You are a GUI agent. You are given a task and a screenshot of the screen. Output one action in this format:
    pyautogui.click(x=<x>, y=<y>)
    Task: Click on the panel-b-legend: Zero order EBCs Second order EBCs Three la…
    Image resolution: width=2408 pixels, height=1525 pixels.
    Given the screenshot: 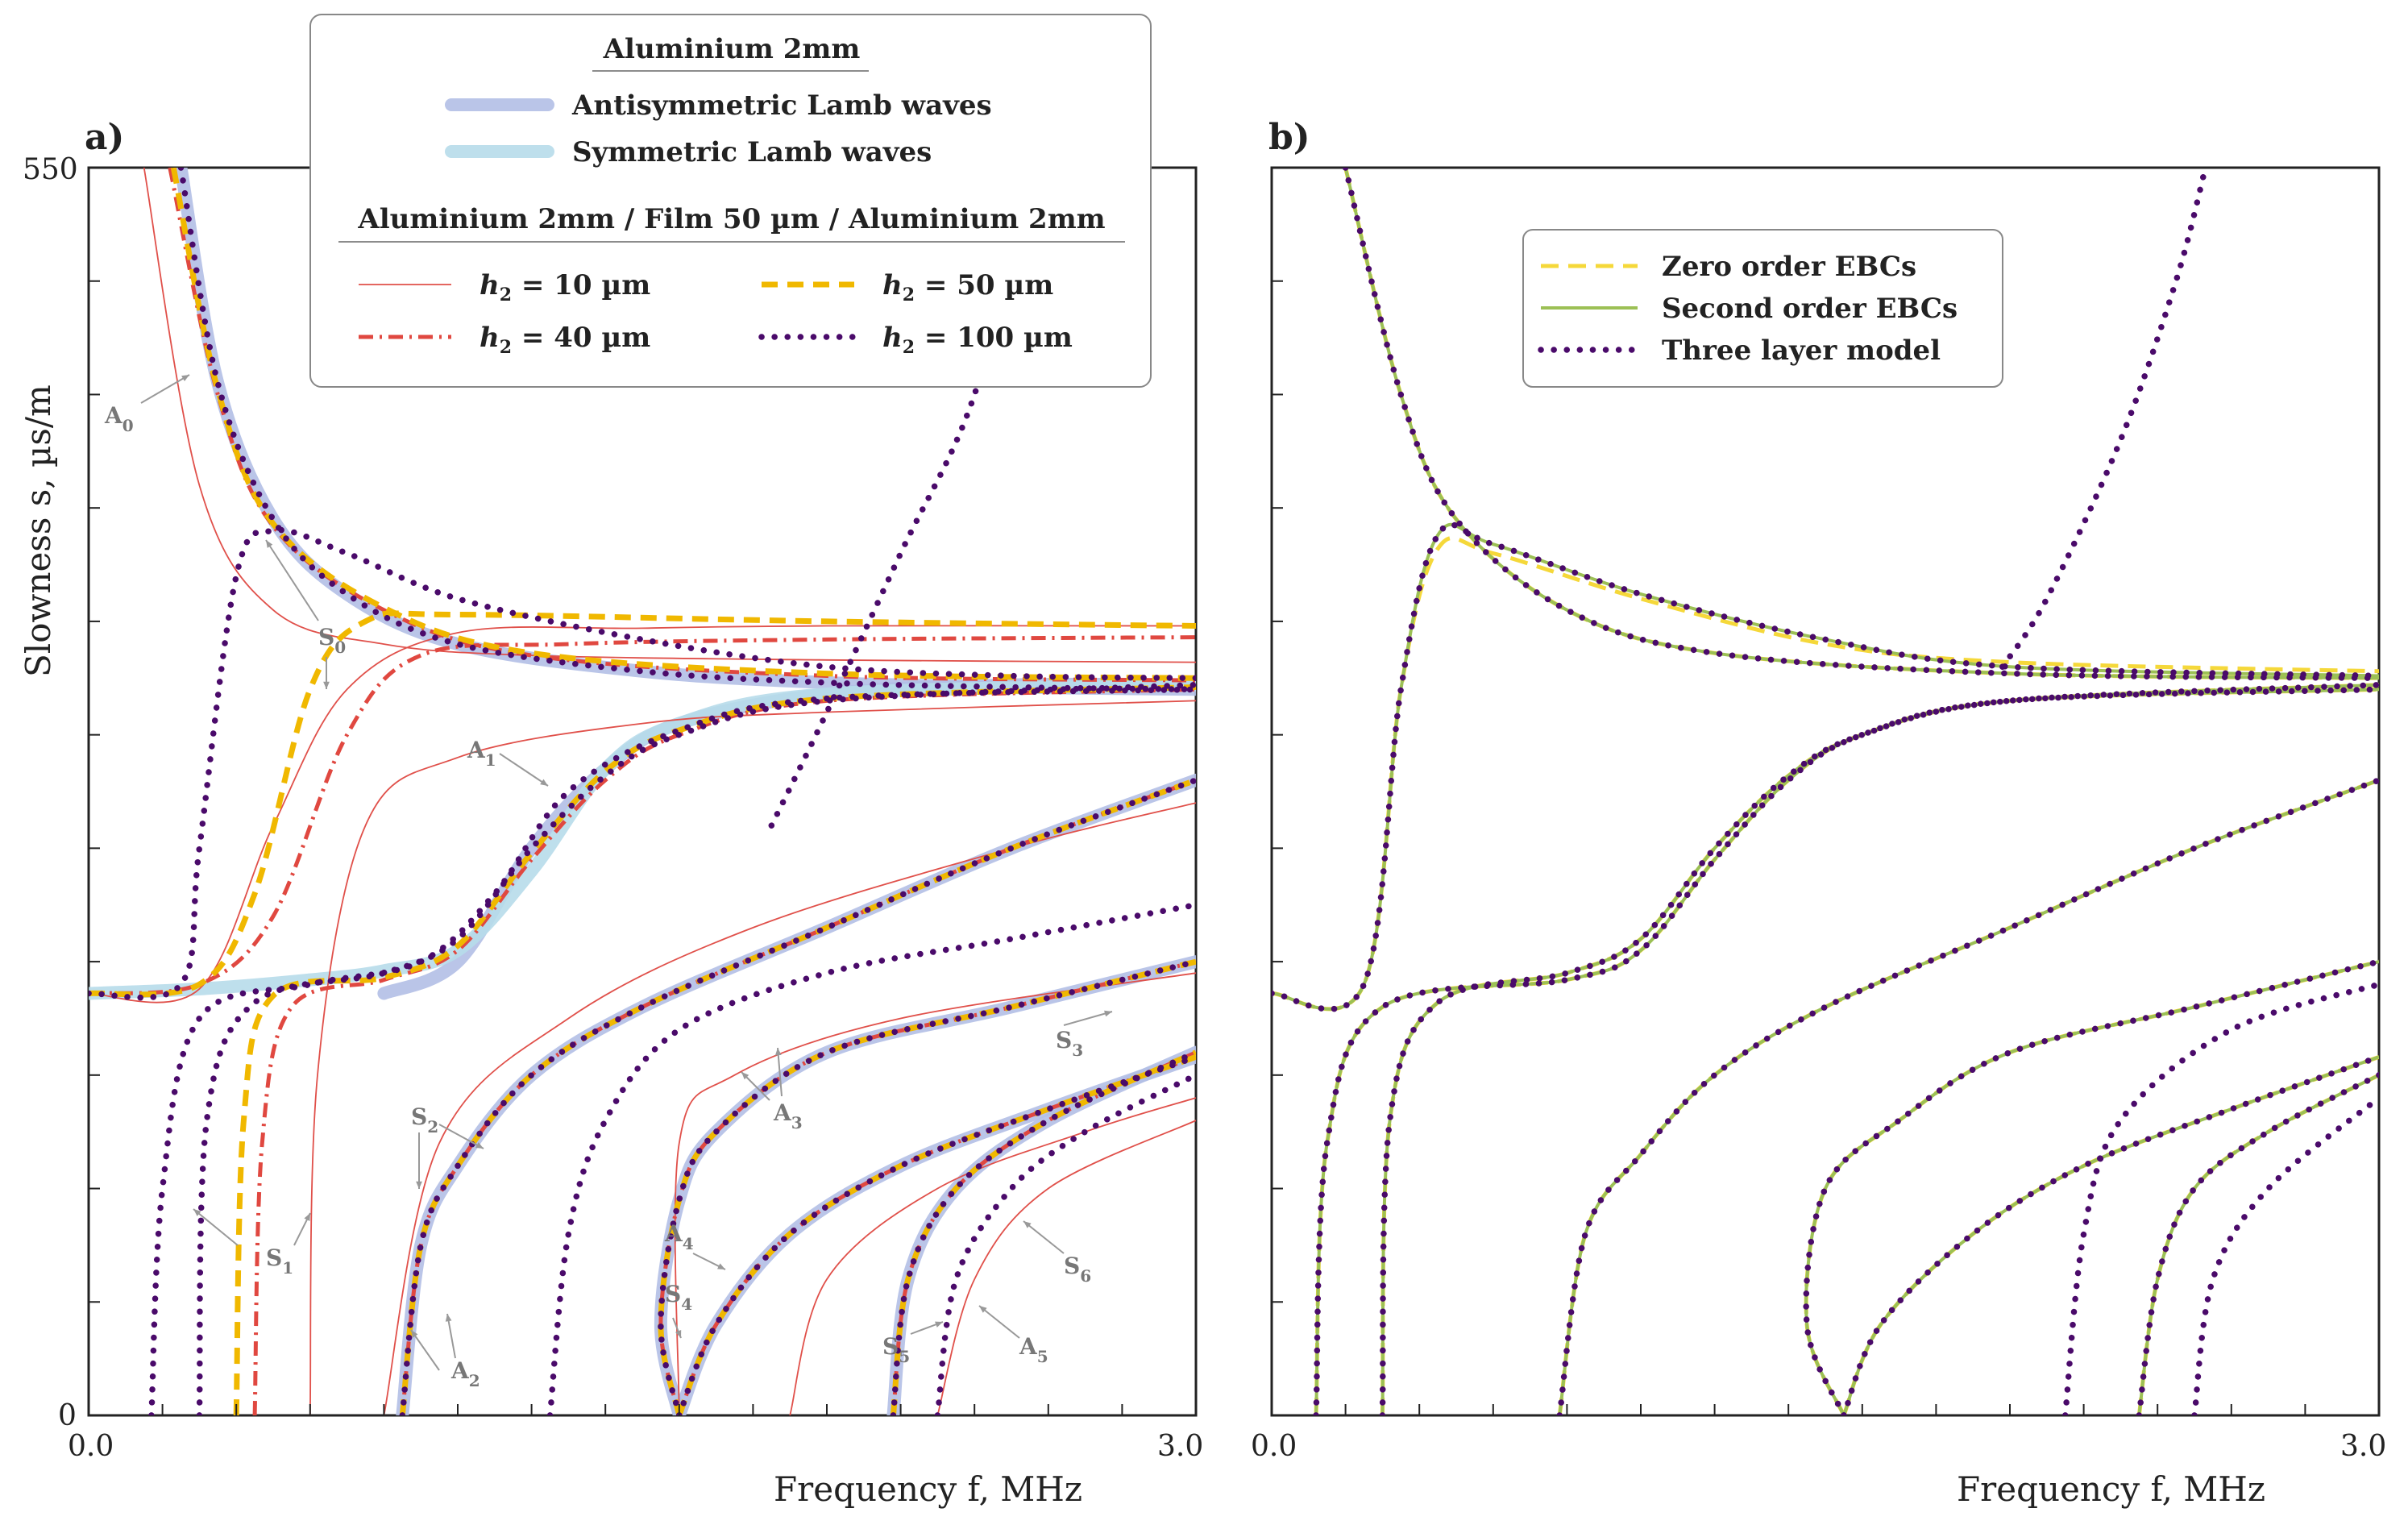 What is the action you would take?
    pyautogui.click(x=1762, y=308)
    